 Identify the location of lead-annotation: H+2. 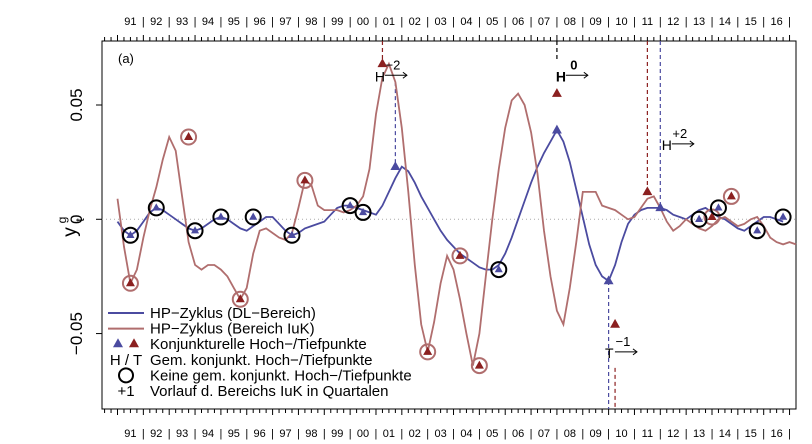
(678, 139).